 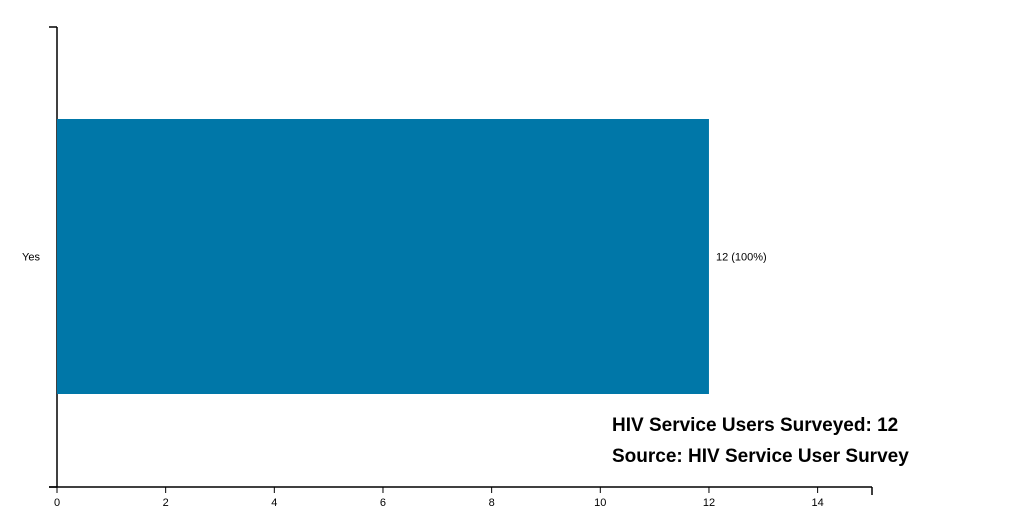 I want to click on x-tick-label: 10, so click(x=600, y=503).